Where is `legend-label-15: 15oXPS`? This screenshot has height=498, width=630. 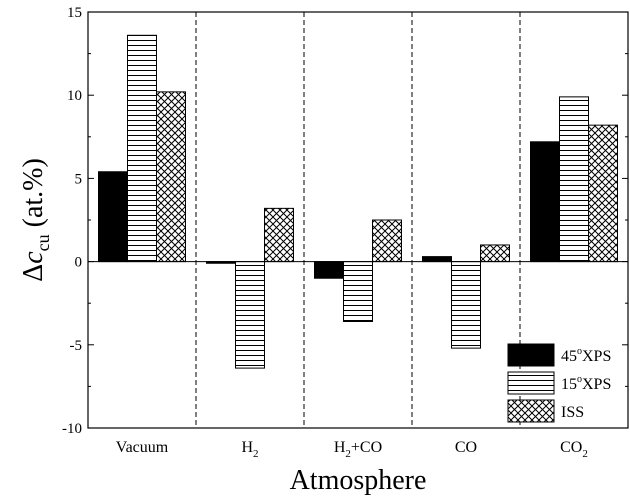
legend-label-15: 15oXPS is located at coordinates (586, 383).